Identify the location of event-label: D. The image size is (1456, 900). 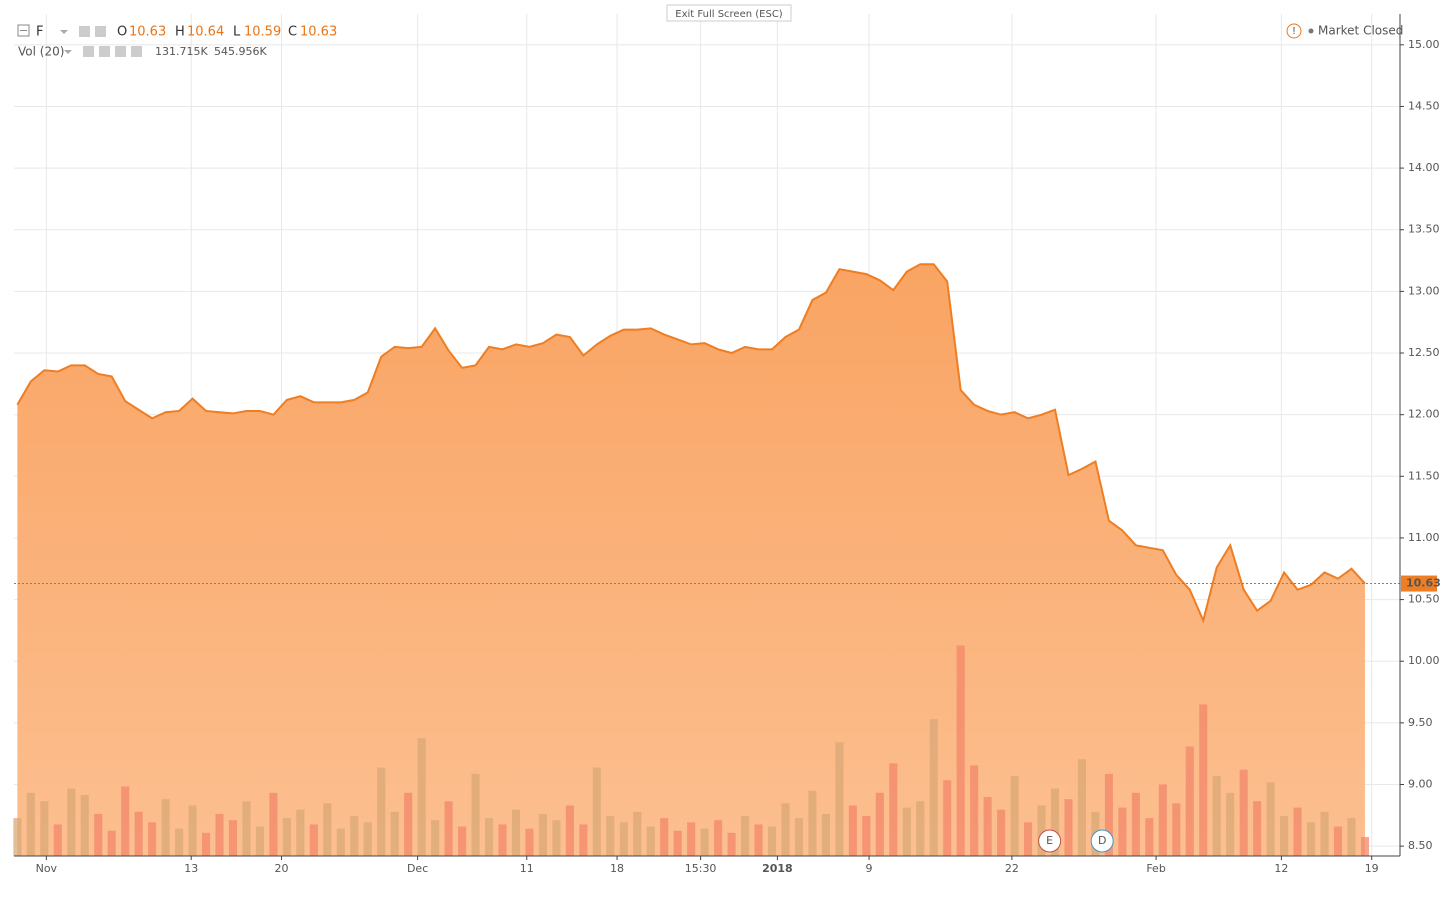
(1102, 840).